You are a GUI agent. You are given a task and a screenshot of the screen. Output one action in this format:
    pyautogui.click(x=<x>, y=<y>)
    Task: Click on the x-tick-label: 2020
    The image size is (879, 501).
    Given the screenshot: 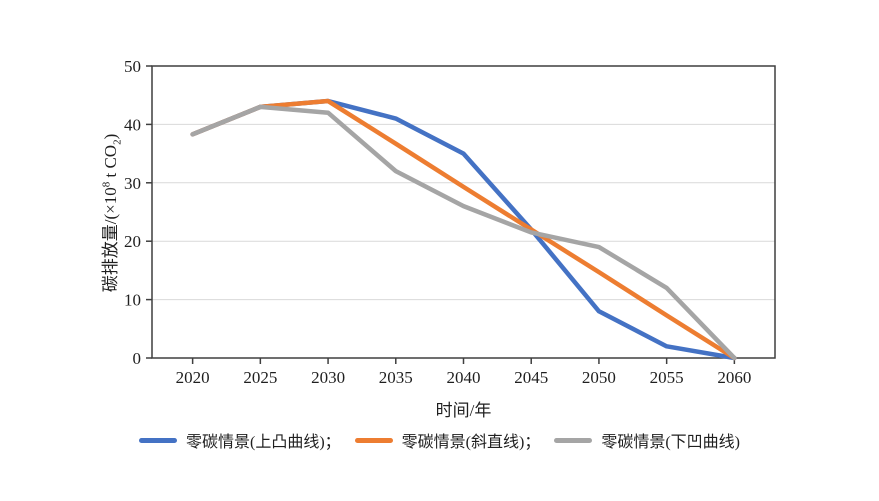 What is the action you would take?
    pyautogui.click(x=193, y=377)
    